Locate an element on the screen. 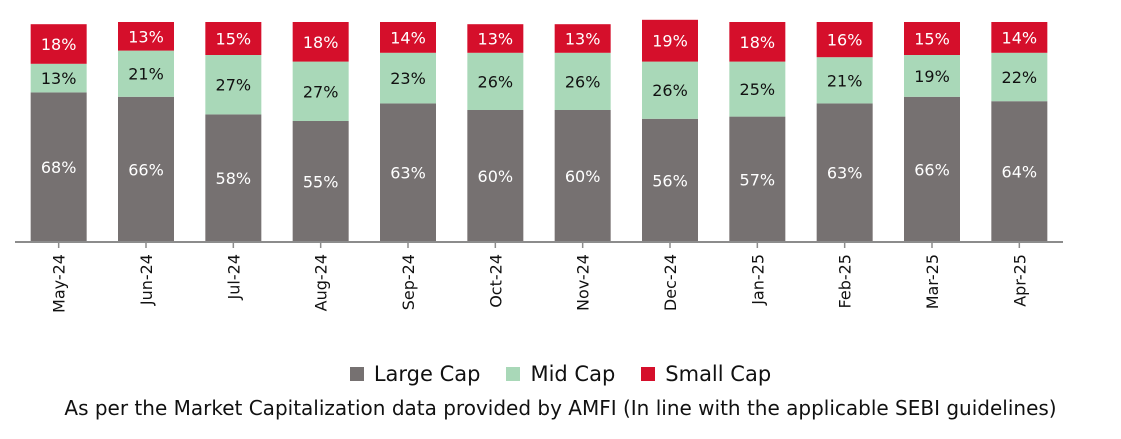 This screenshot has width=1121, height=439. data-label-small-cap-feb-25: 16% is located at coordinates (845, 40).